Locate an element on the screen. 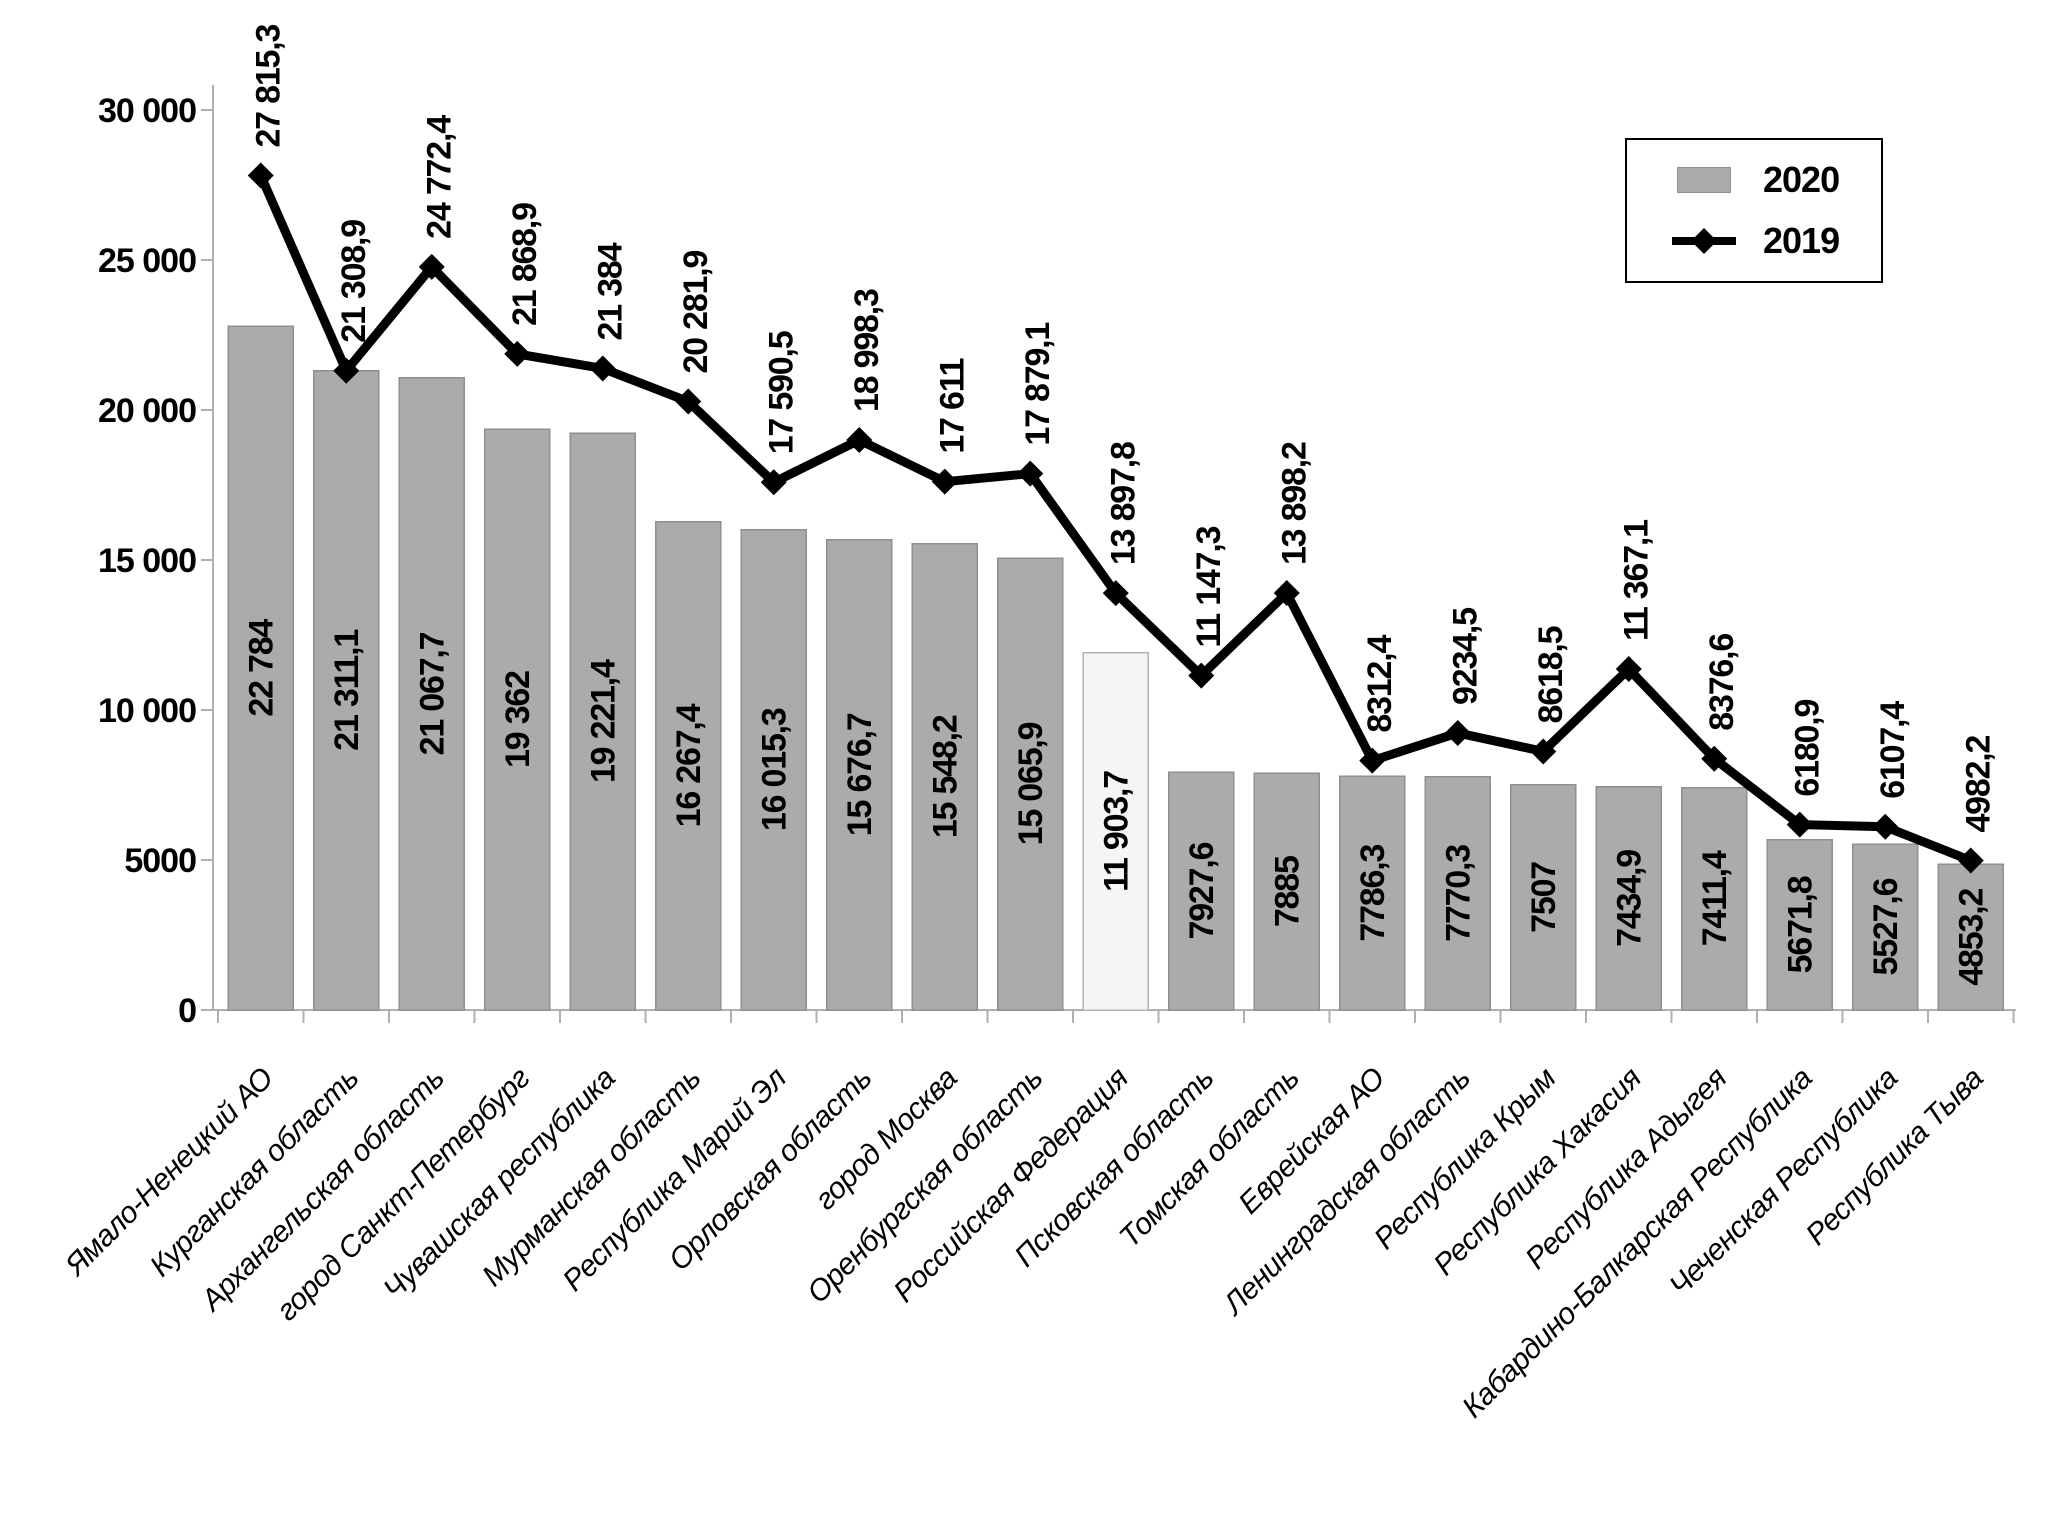 The width and height of the screenshot is (2046, 1530). line-point-value-label: 6107,4 is located at coordinates (1893, 750).